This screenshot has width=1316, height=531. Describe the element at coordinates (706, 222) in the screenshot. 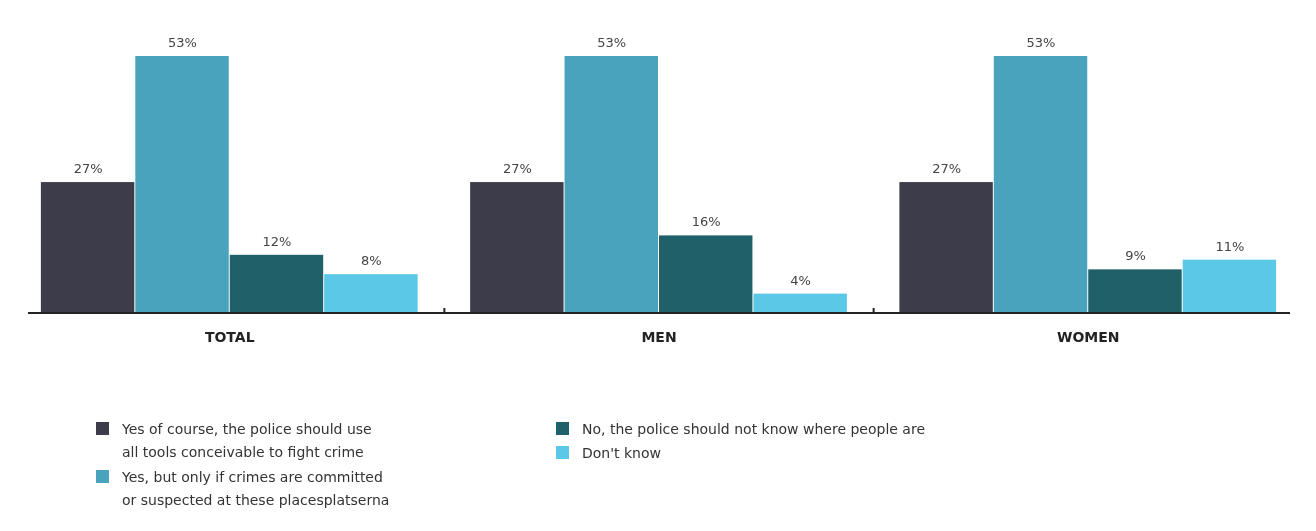

I see `data-label: 16%` at that location.